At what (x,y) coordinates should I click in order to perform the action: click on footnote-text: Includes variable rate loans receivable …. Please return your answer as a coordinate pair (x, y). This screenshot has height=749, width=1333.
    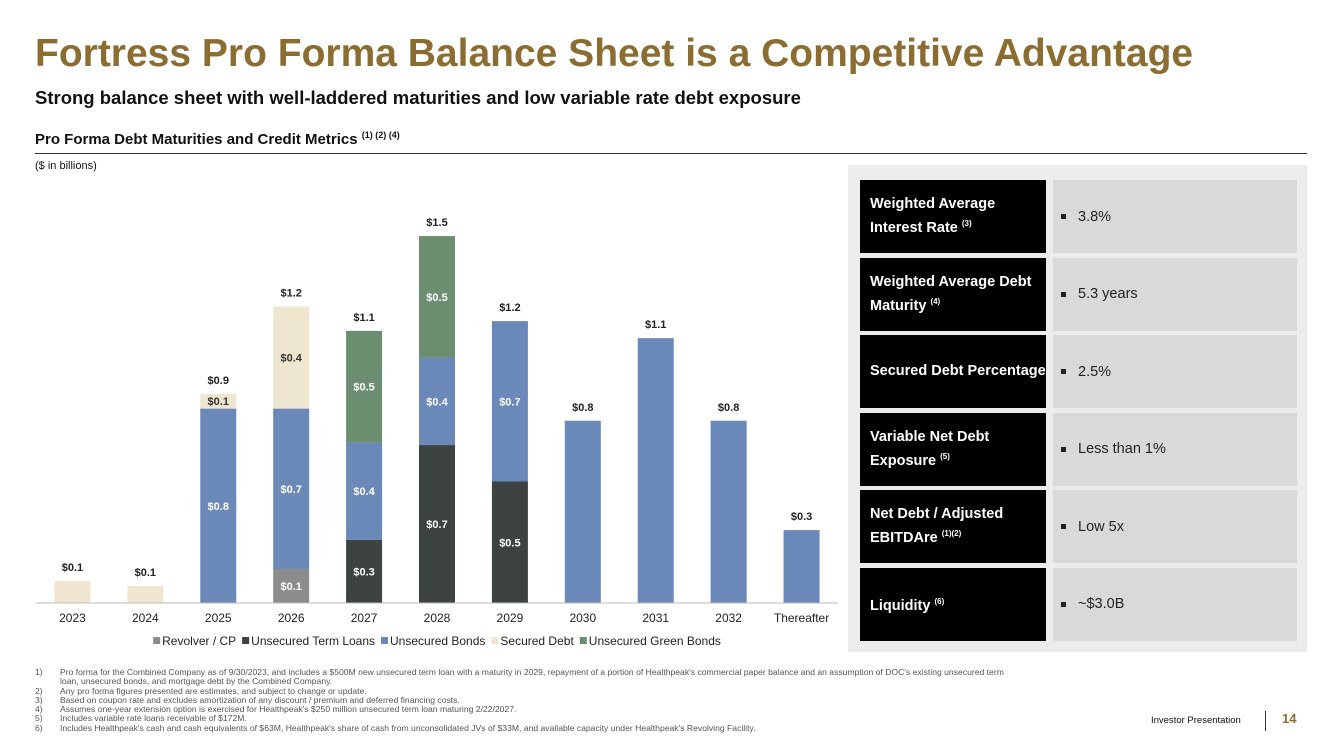
    Looking at the image, I should click on (153, 718).